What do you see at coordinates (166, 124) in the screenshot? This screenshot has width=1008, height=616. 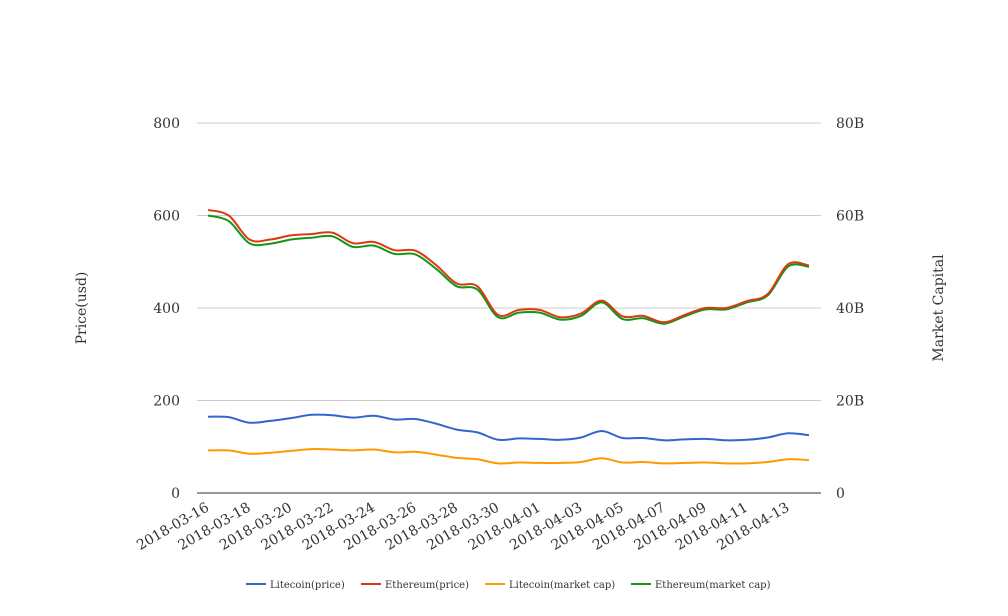 I see `y-tick-label-left: 800` at bounding box center [166, 124].